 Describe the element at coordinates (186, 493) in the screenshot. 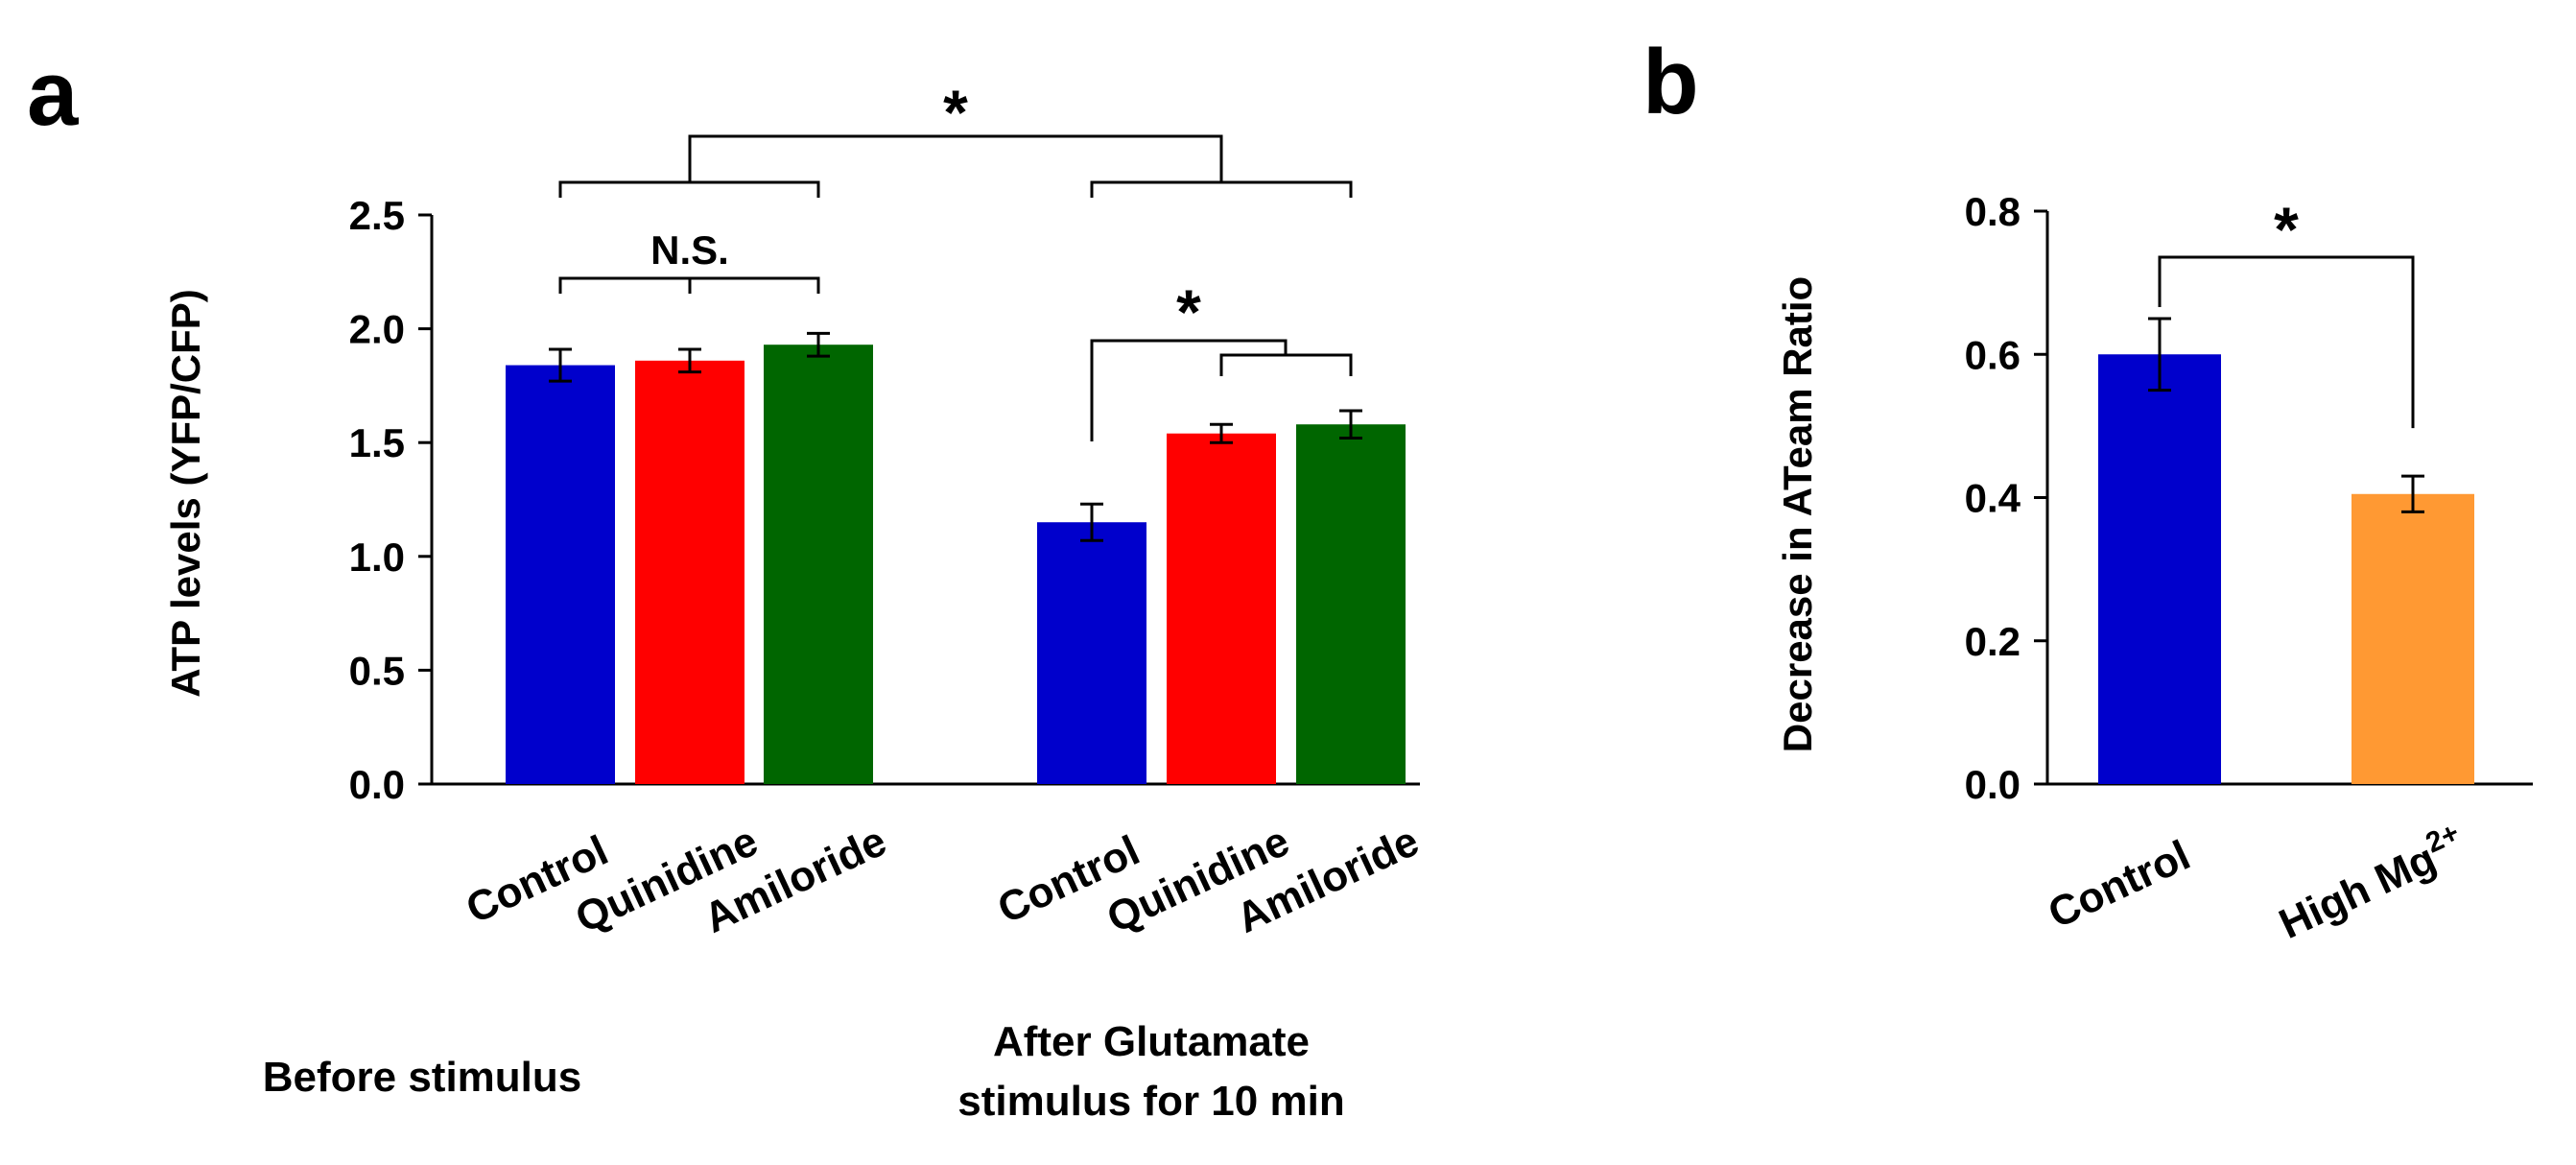

I see `panel-a-ylabel: ATP levels (YFP/CFP)` at that location.